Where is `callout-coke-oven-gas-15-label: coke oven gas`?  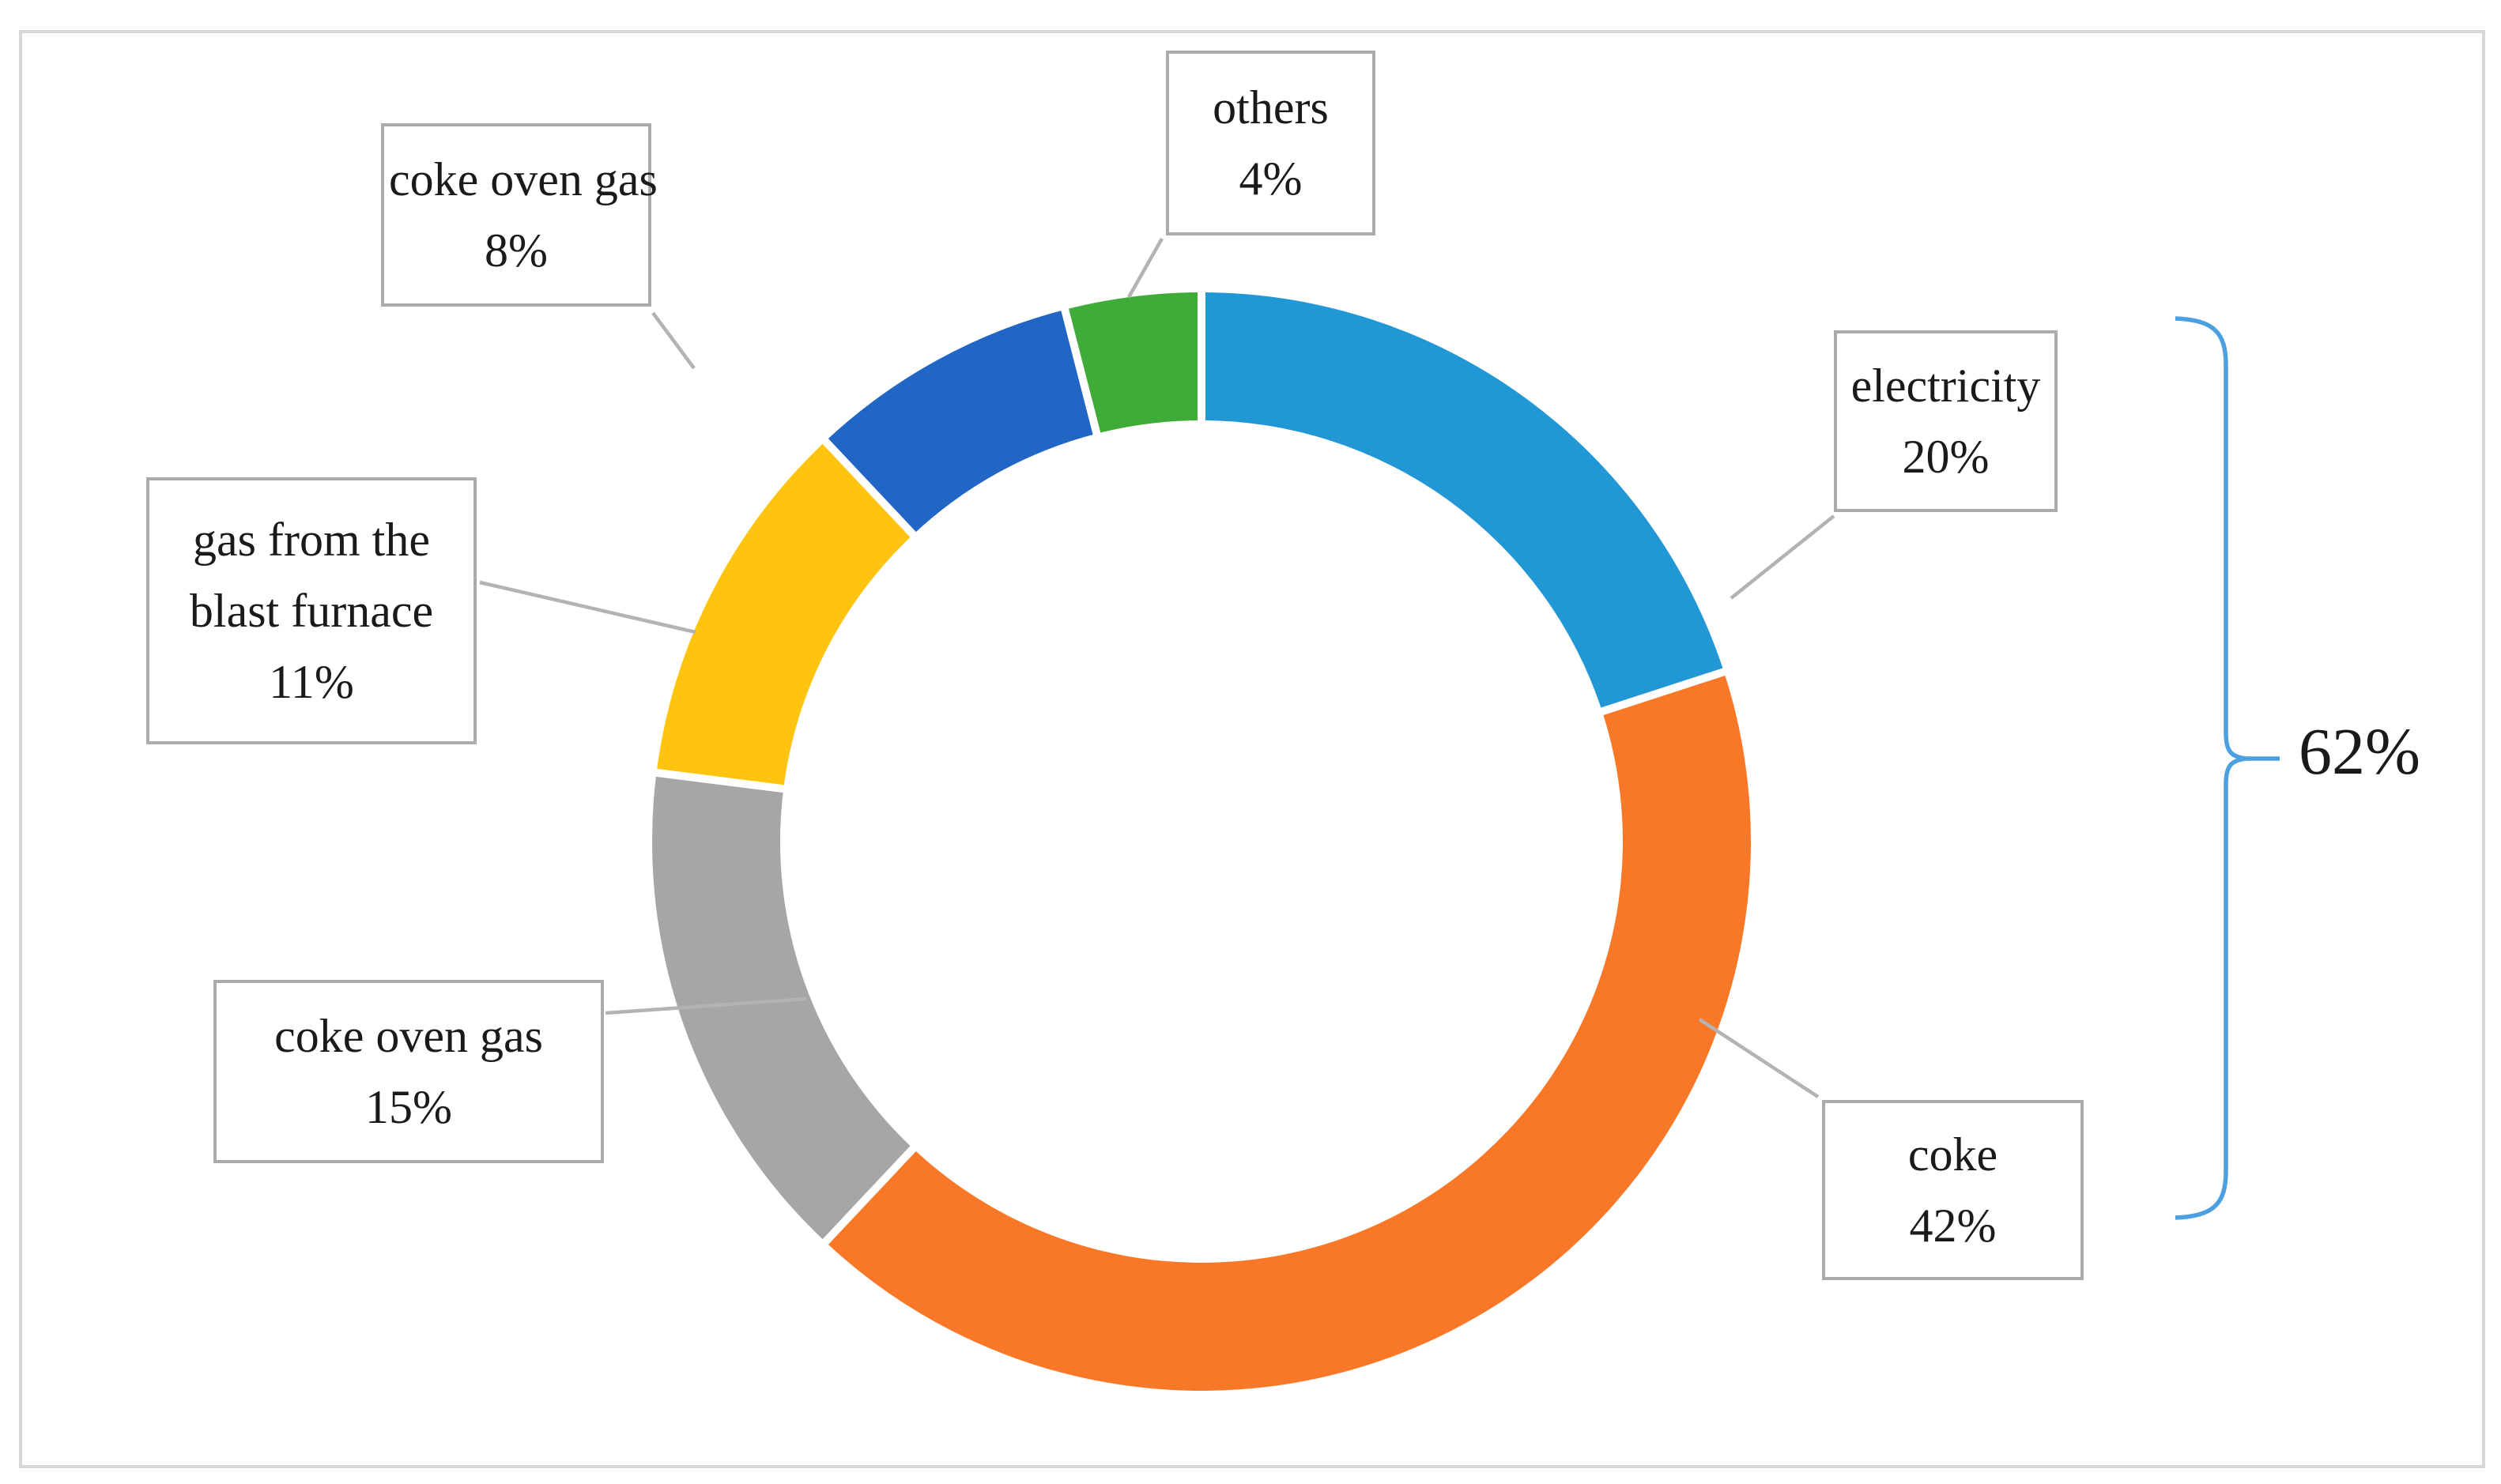
callout-coke-oven-gas-15-label: coke oven gas is located at coordinates (408, 1036).